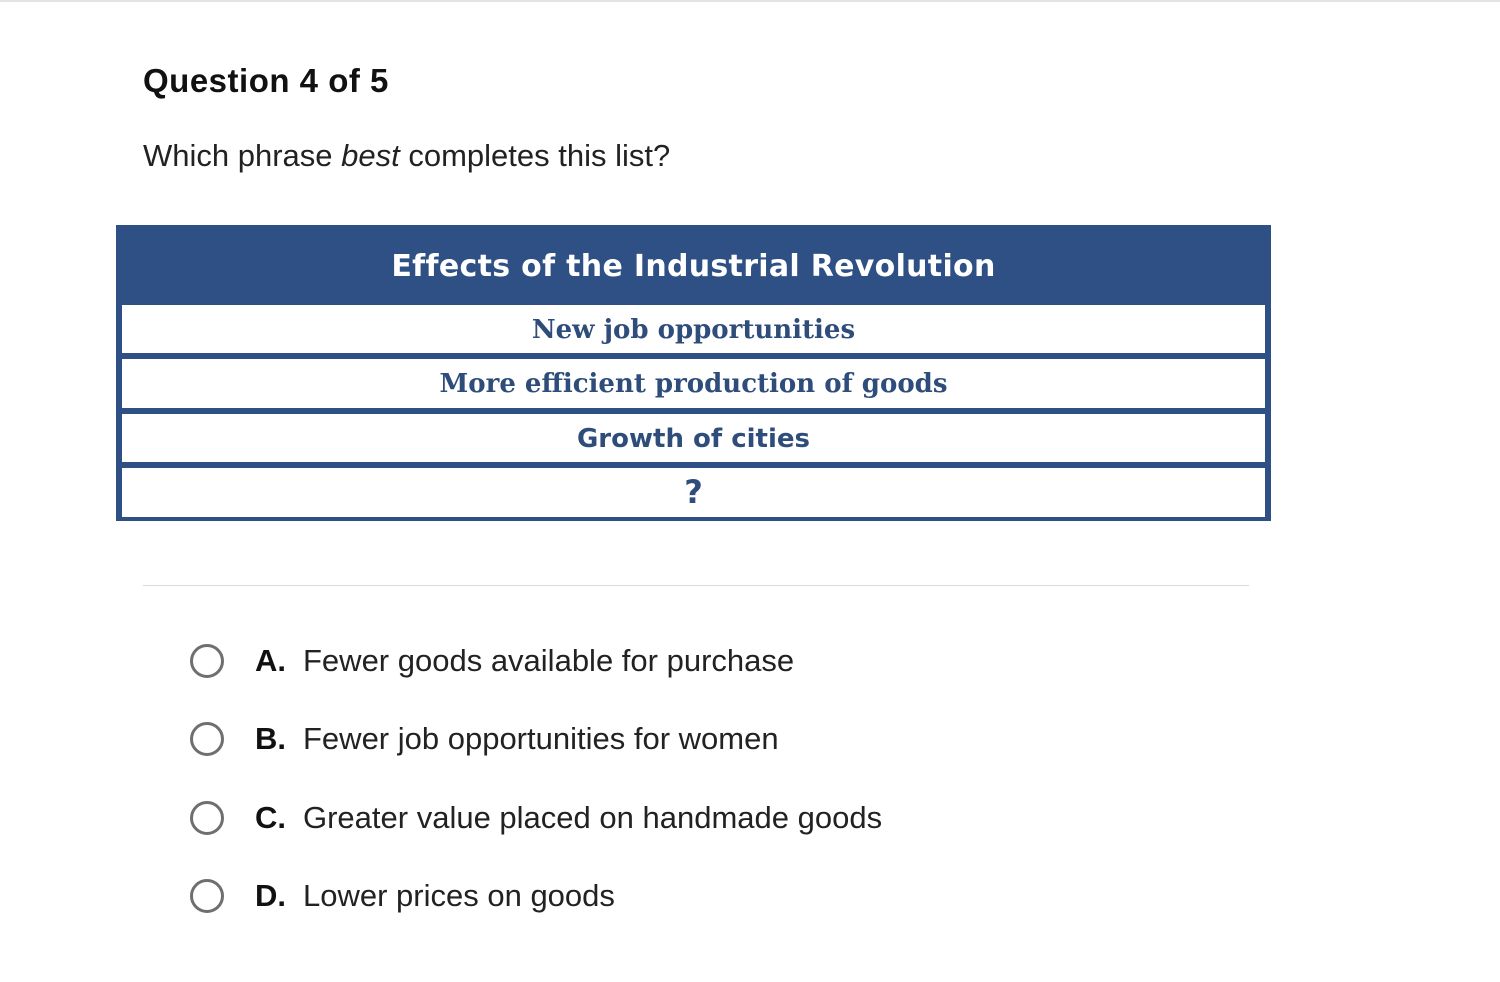 The height and width of the screenshot is (982, 1500). I want to click on question-header: Question 4 of 5, so click(266, 80).